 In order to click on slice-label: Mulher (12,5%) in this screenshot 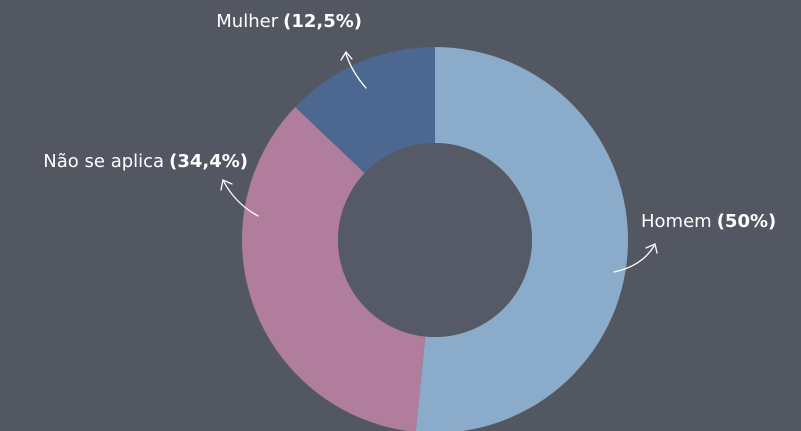, I will do `click(289, 21)`.